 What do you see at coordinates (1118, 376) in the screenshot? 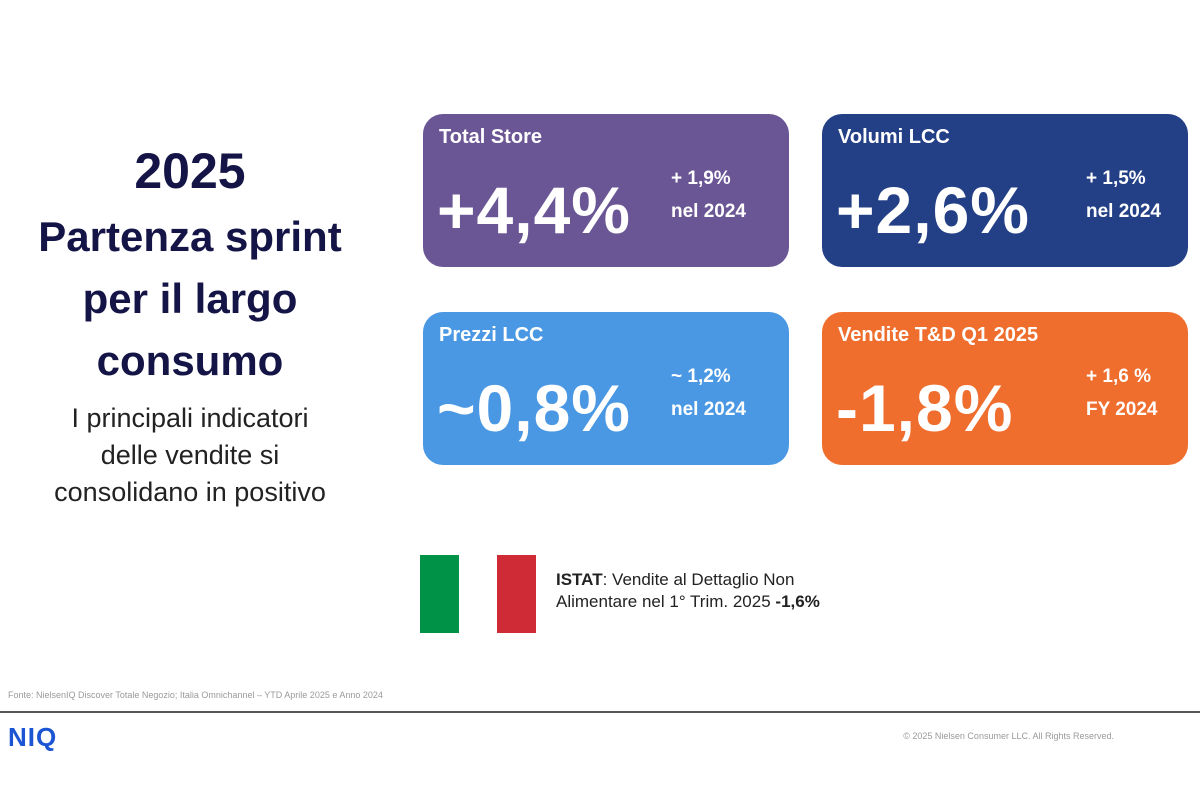
I see `card-note-value: + 1,6 %` at bounding box center [1118, 376].